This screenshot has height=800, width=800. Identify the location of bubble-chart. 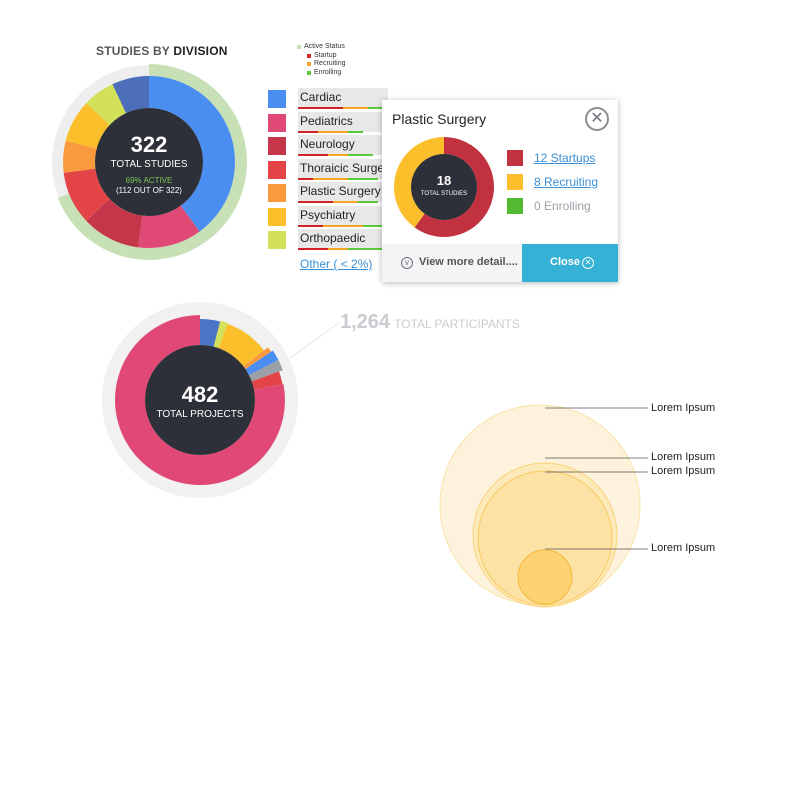
(543, 506).